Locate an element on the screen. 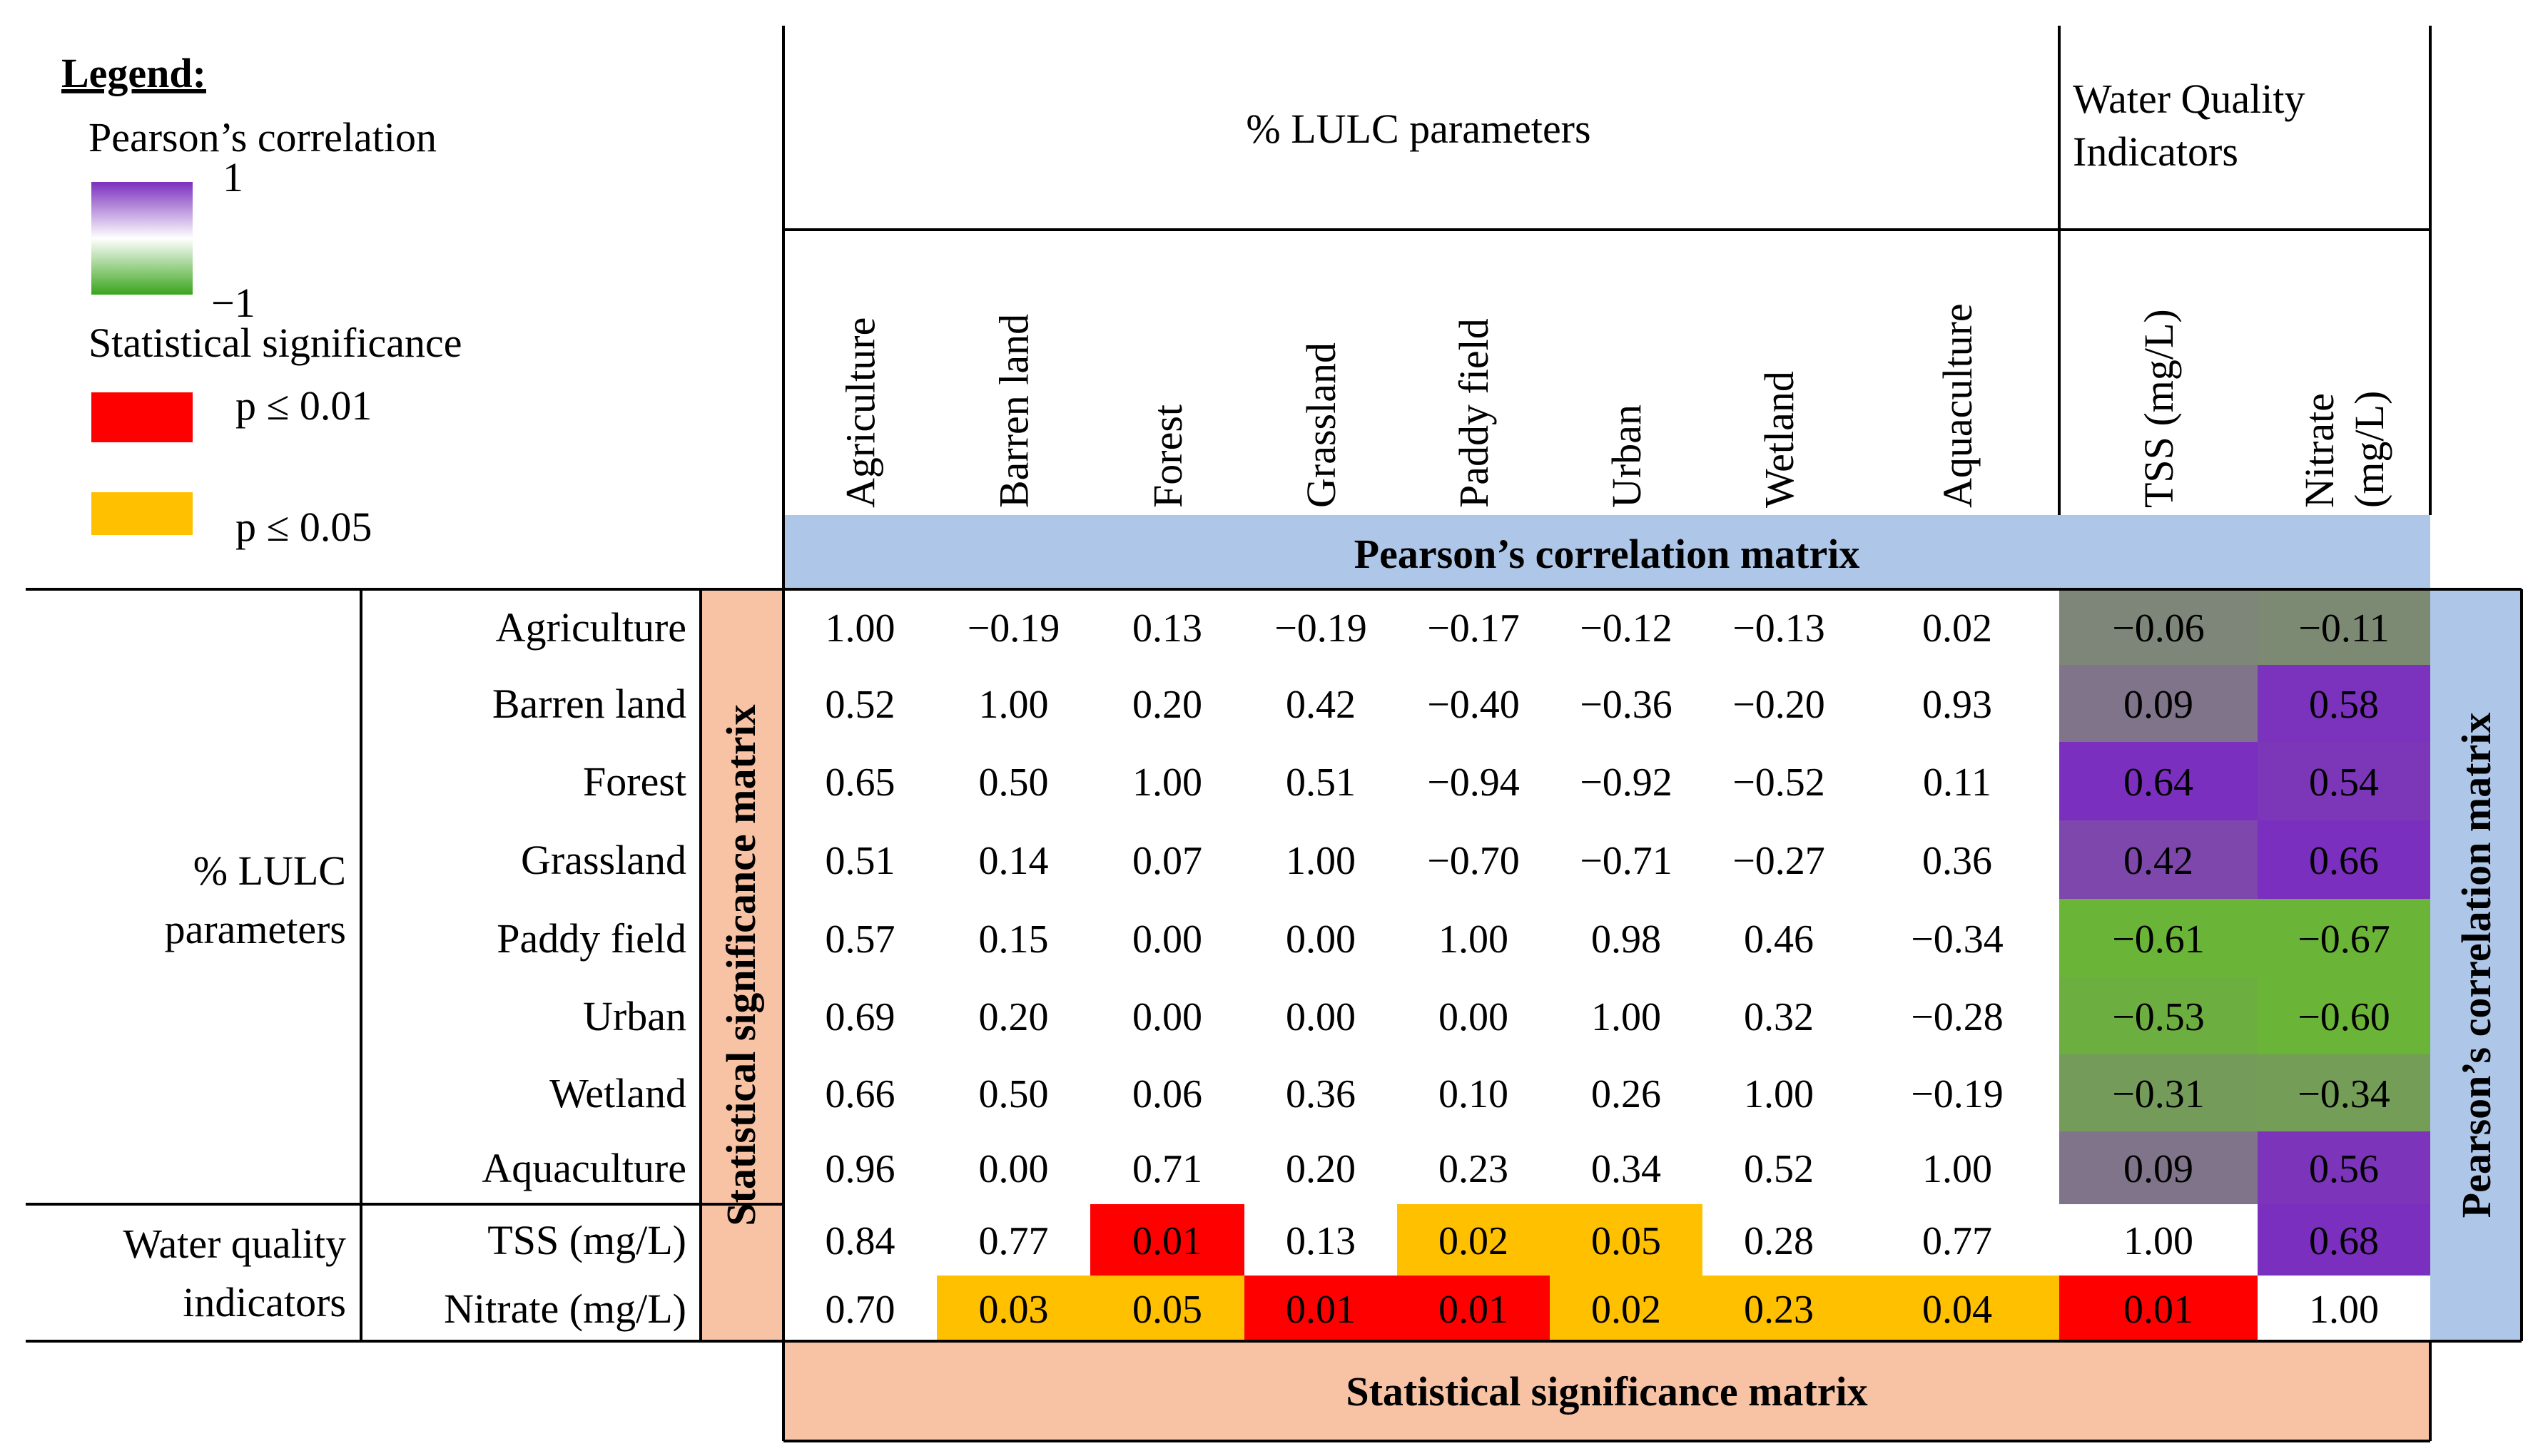 Image resolution: width=2528 pixels, height=1456 pixels. cell-value-r2-c2: 1.00 is located at coordinates (1167, 782).